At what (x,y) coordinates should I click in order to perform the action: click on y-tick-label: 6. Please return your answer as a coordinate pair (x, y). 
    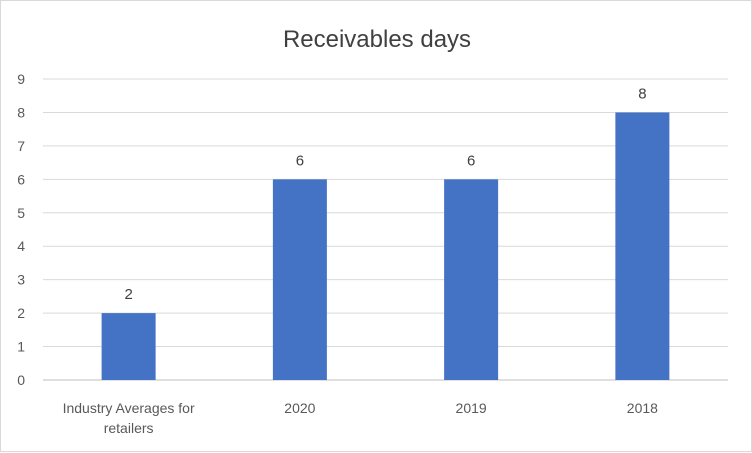
    Looking at the image, I should click on (21, 179).